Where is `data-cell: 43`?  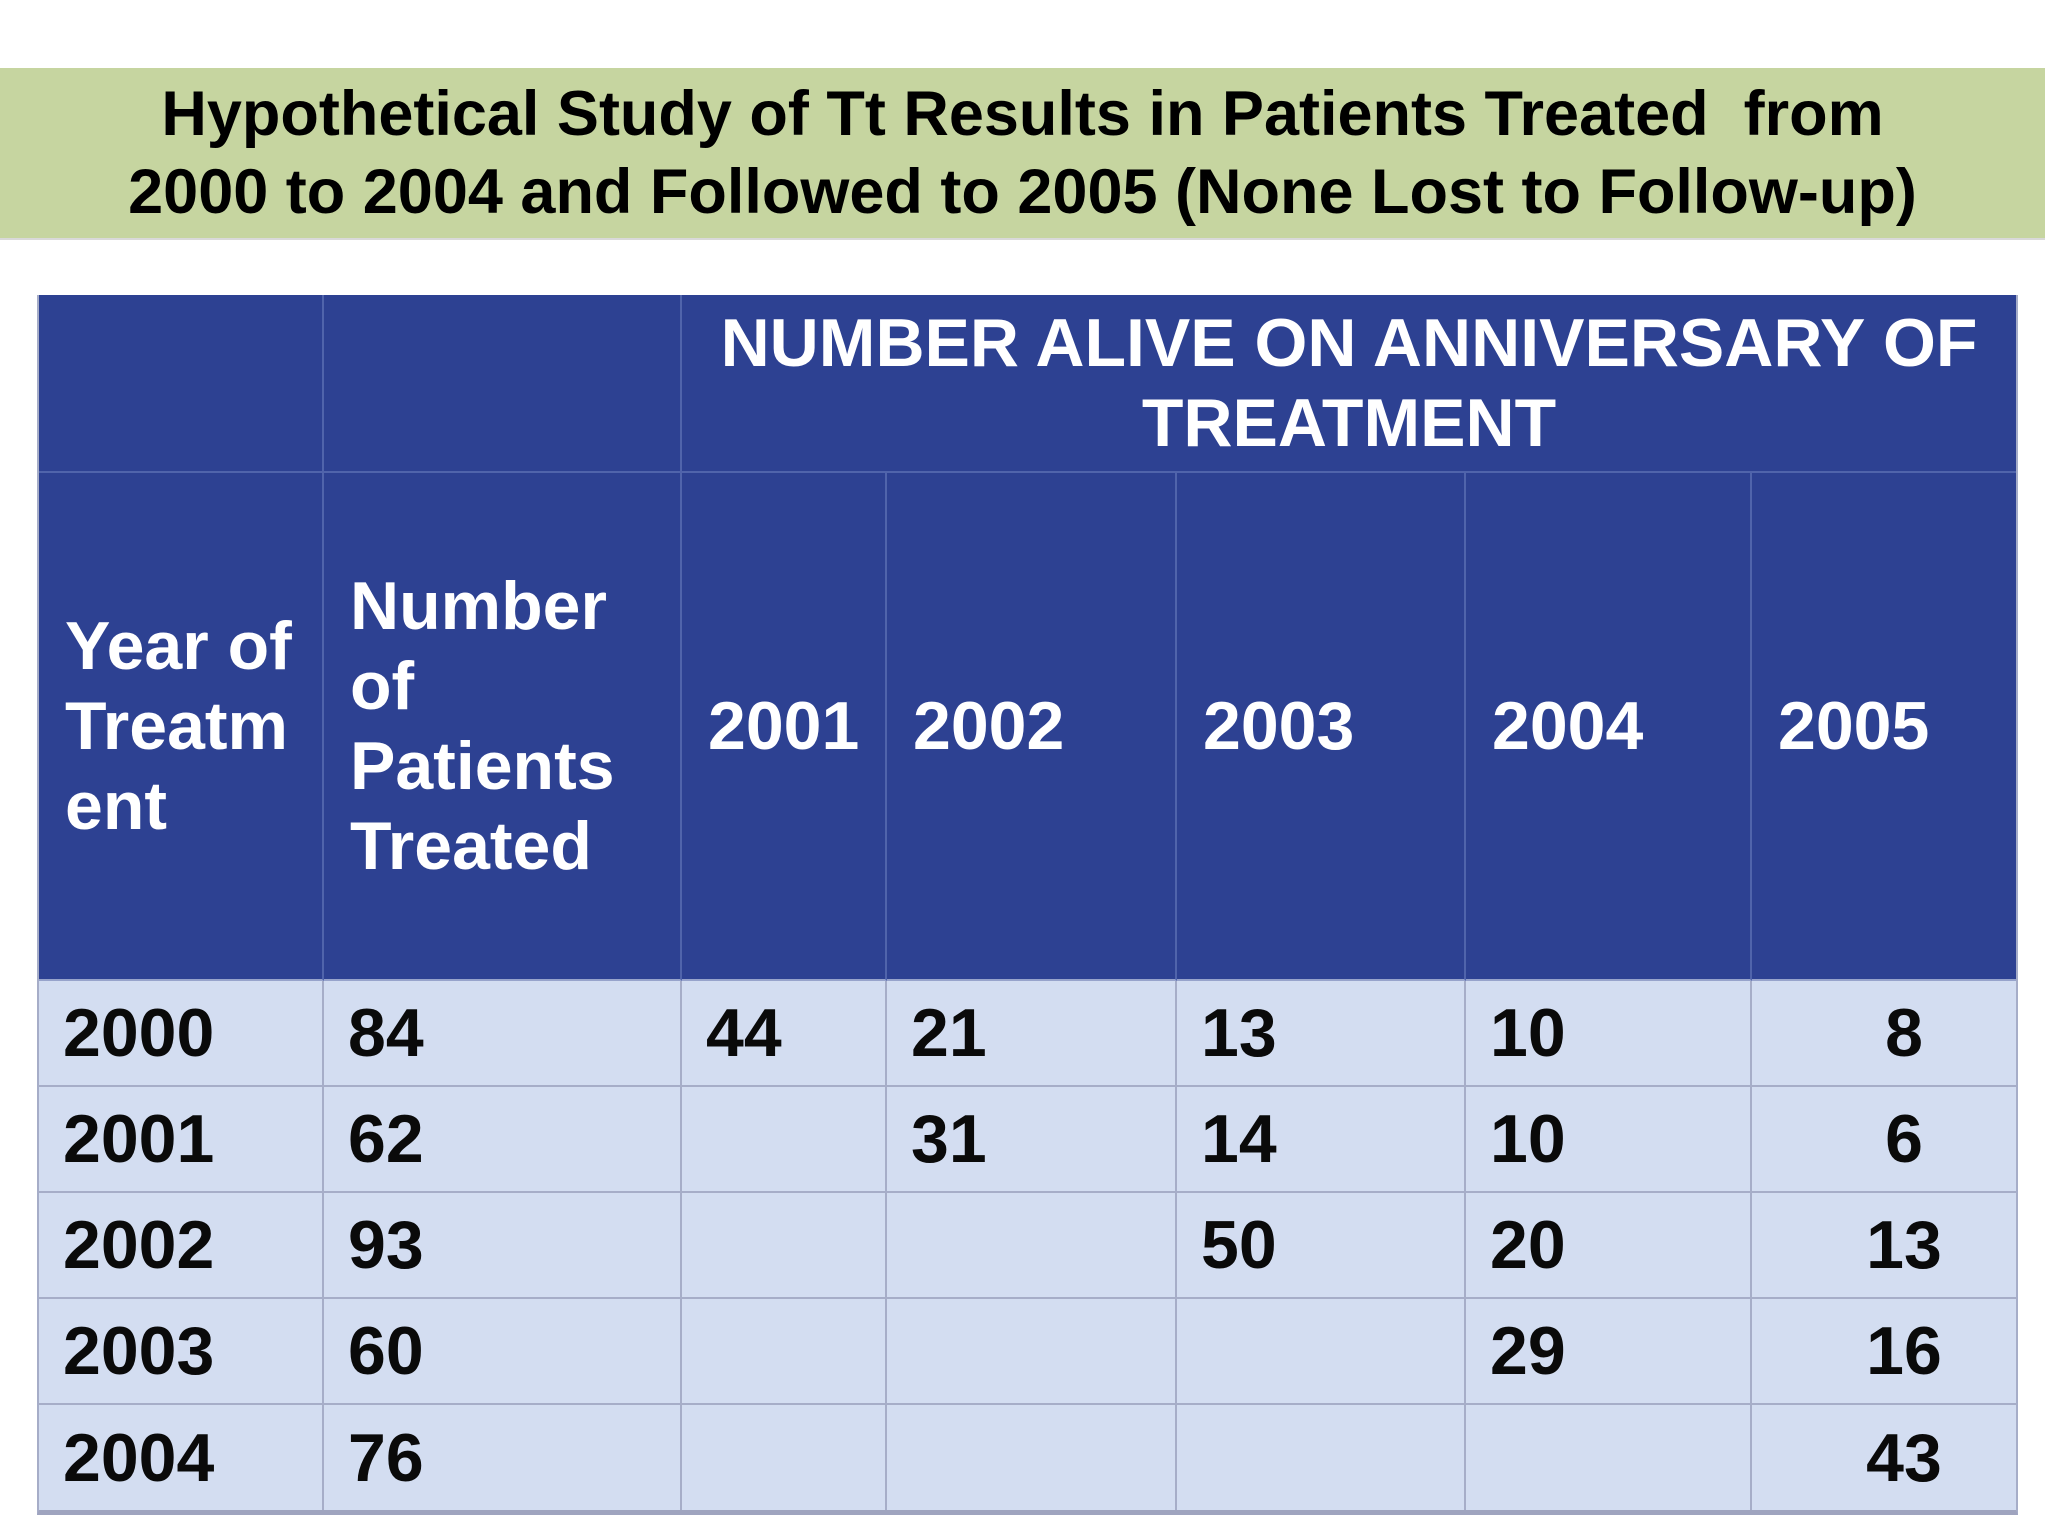
data-cell: 43 is located at coordinates (1884, 1457).